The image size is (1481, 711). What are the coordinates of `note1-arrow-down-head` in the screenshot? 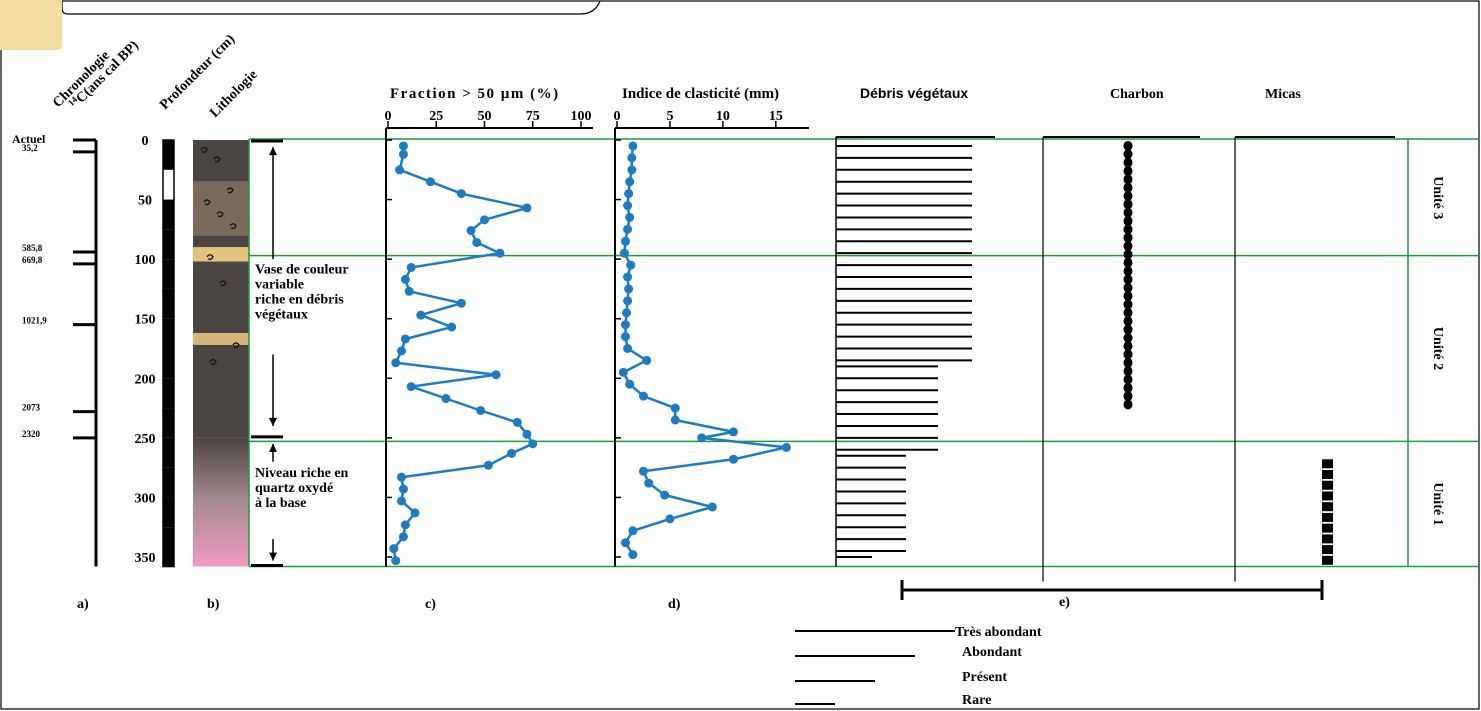 It's located at (273, 421).